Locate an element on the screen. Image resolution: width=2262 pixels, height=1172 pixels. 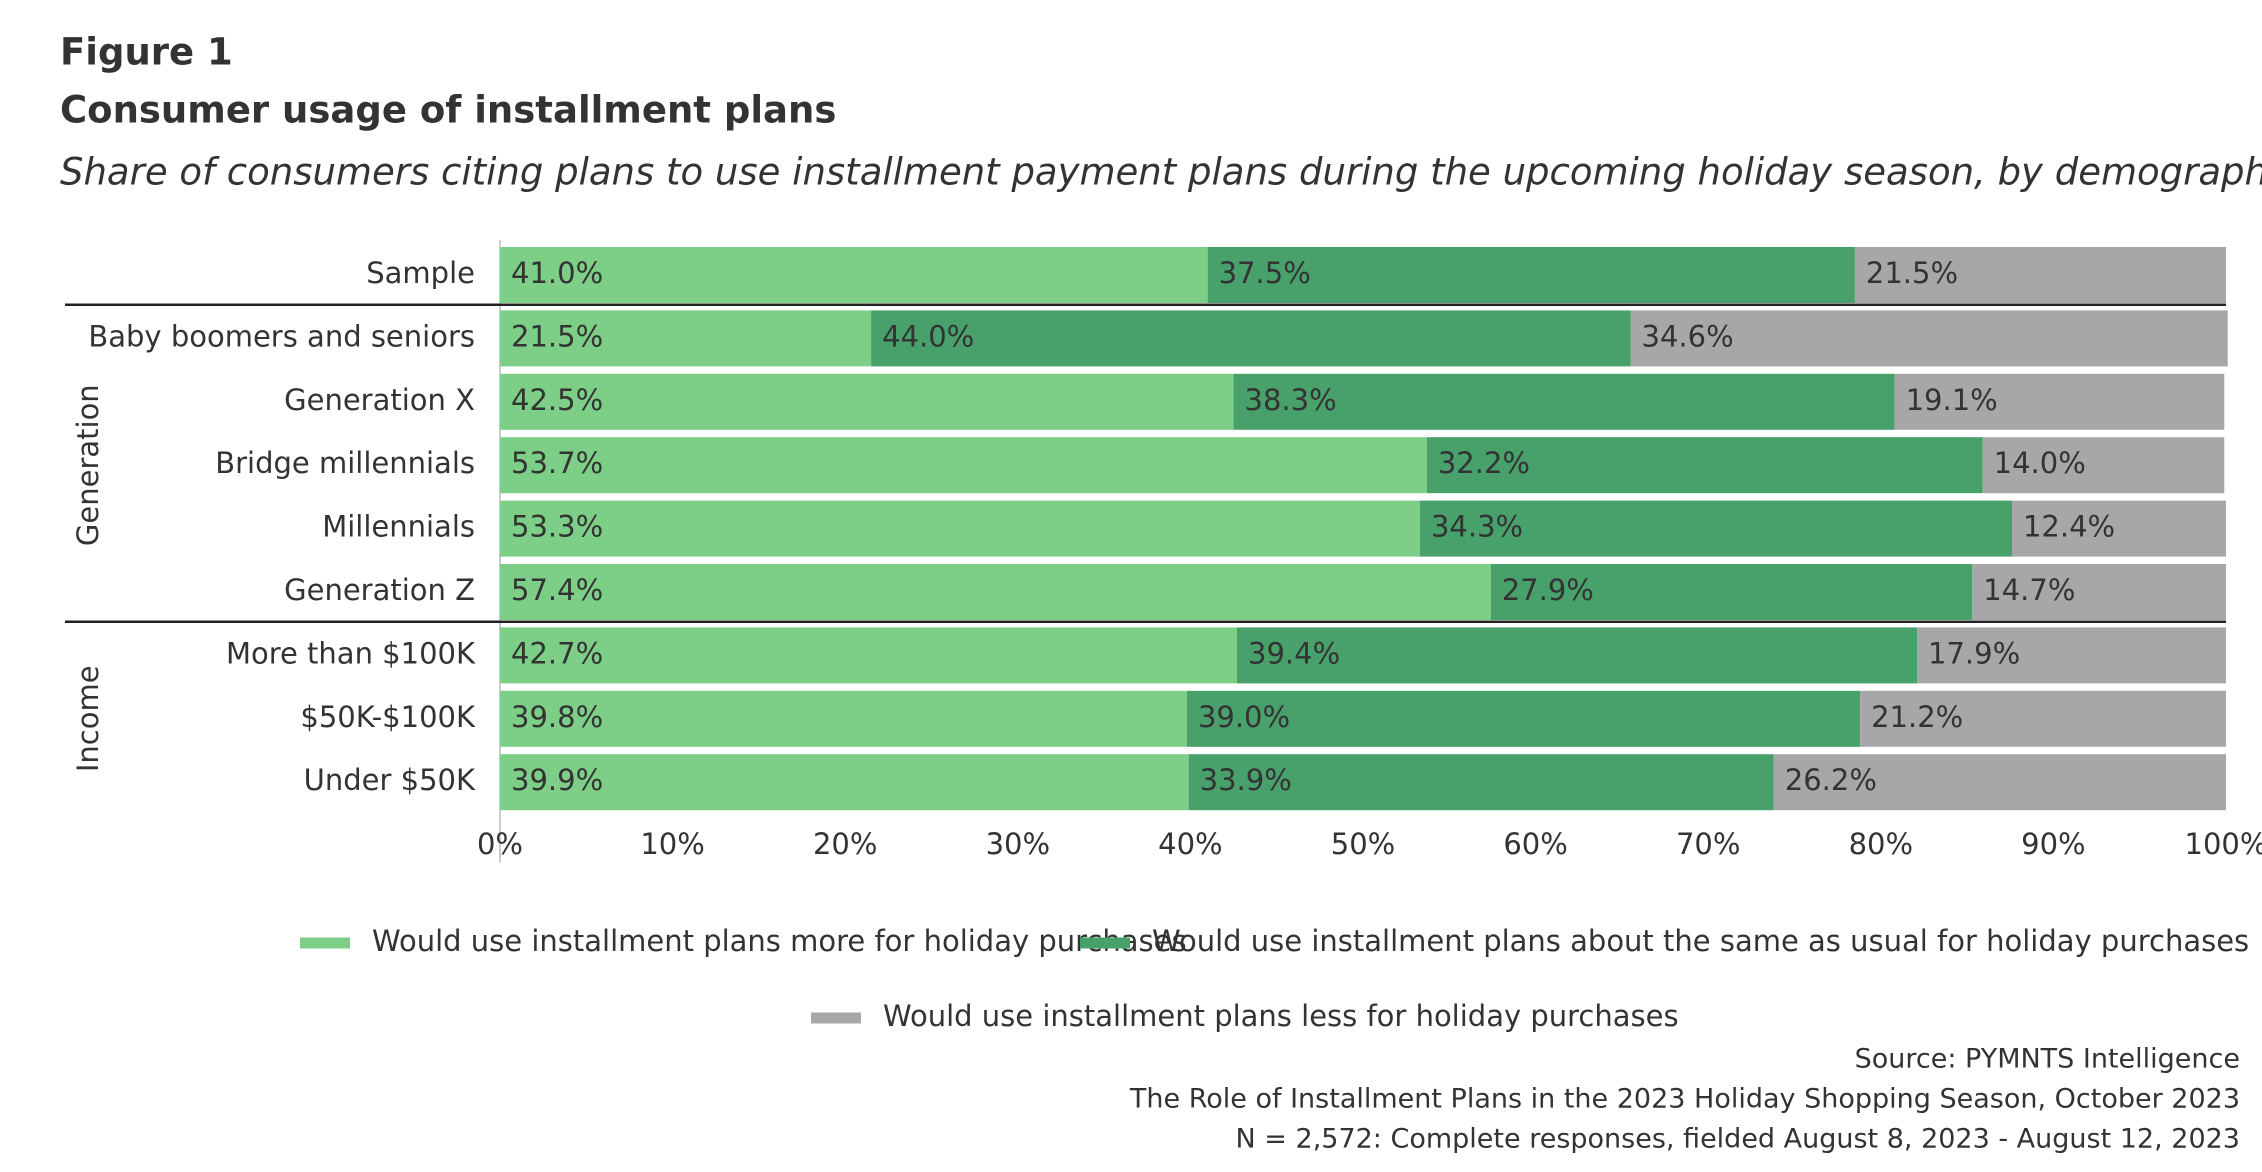
y-tick-label: Baby boomers and seniors is located at coordinates (281, 336).